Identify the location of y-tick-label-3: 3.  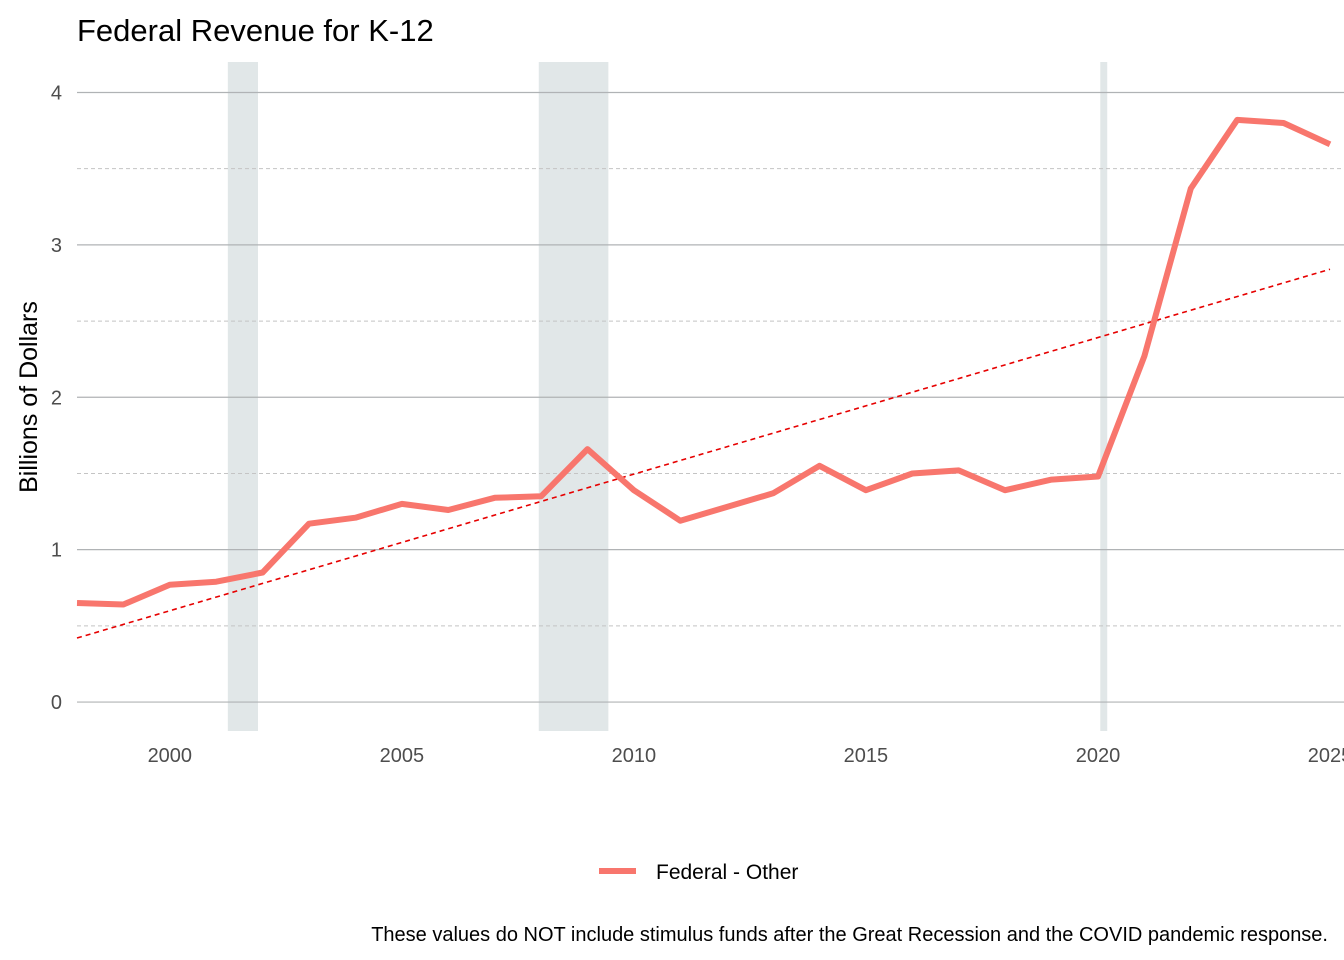
(56, 246).